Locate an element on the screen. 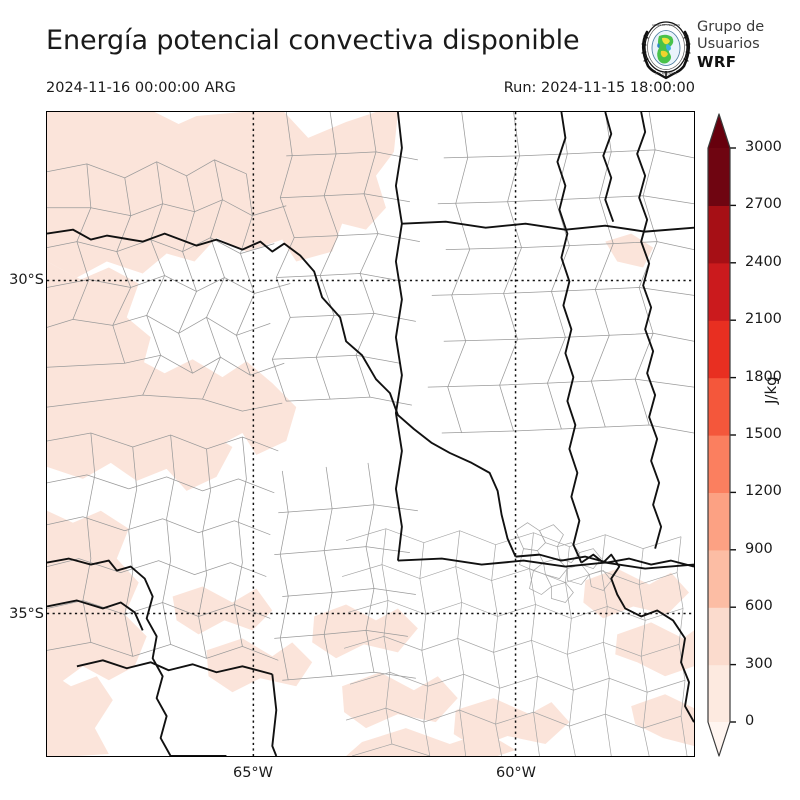 The width and height of the screenshot is (800, 800). colorbar-tick-label: 0 is located at coordinates (750, 721).